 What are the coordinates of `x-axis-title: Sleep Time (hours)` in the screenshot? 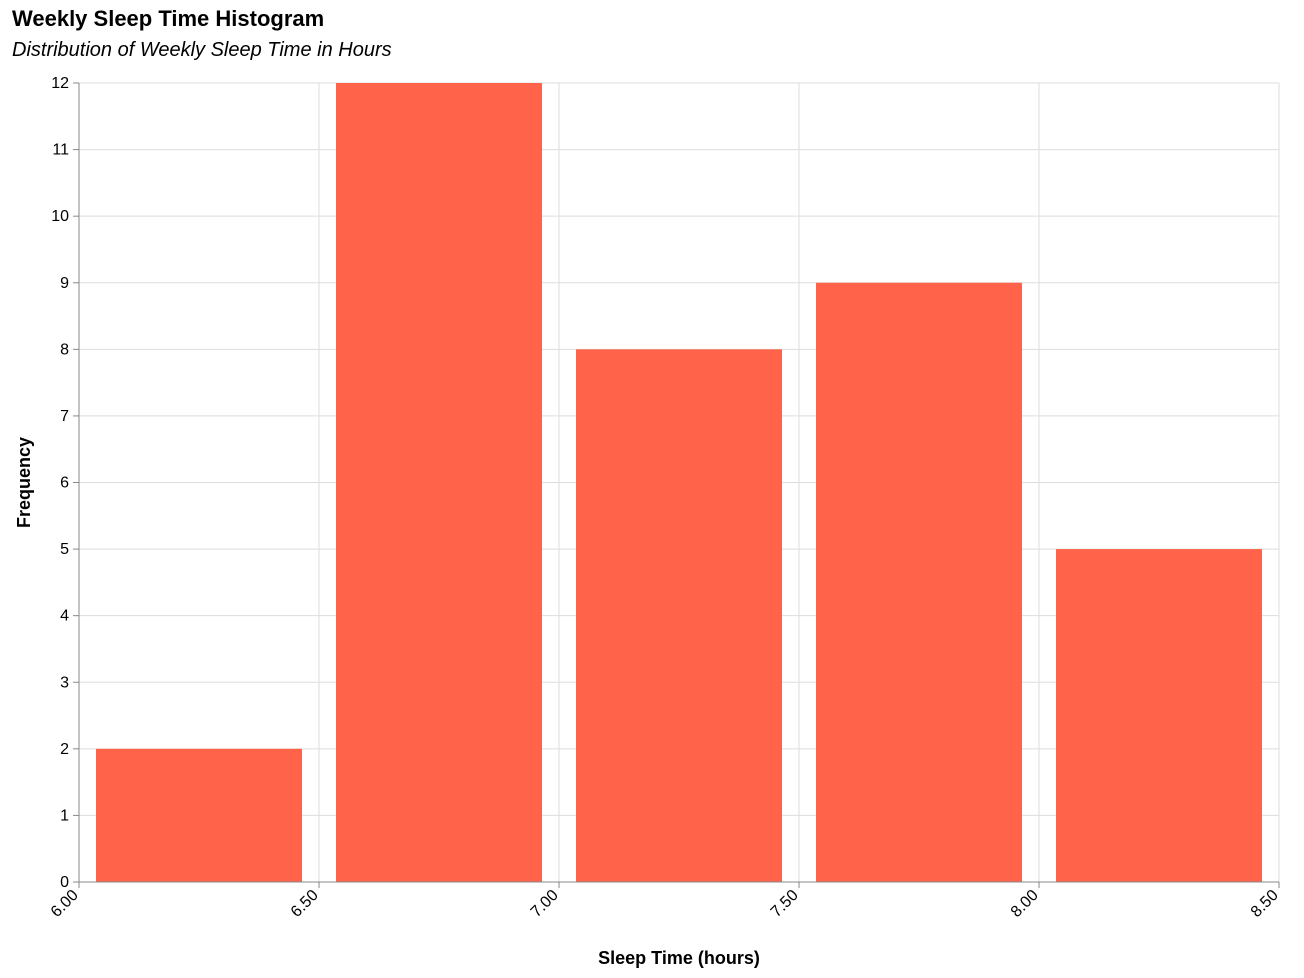 It's located at (679, 958).